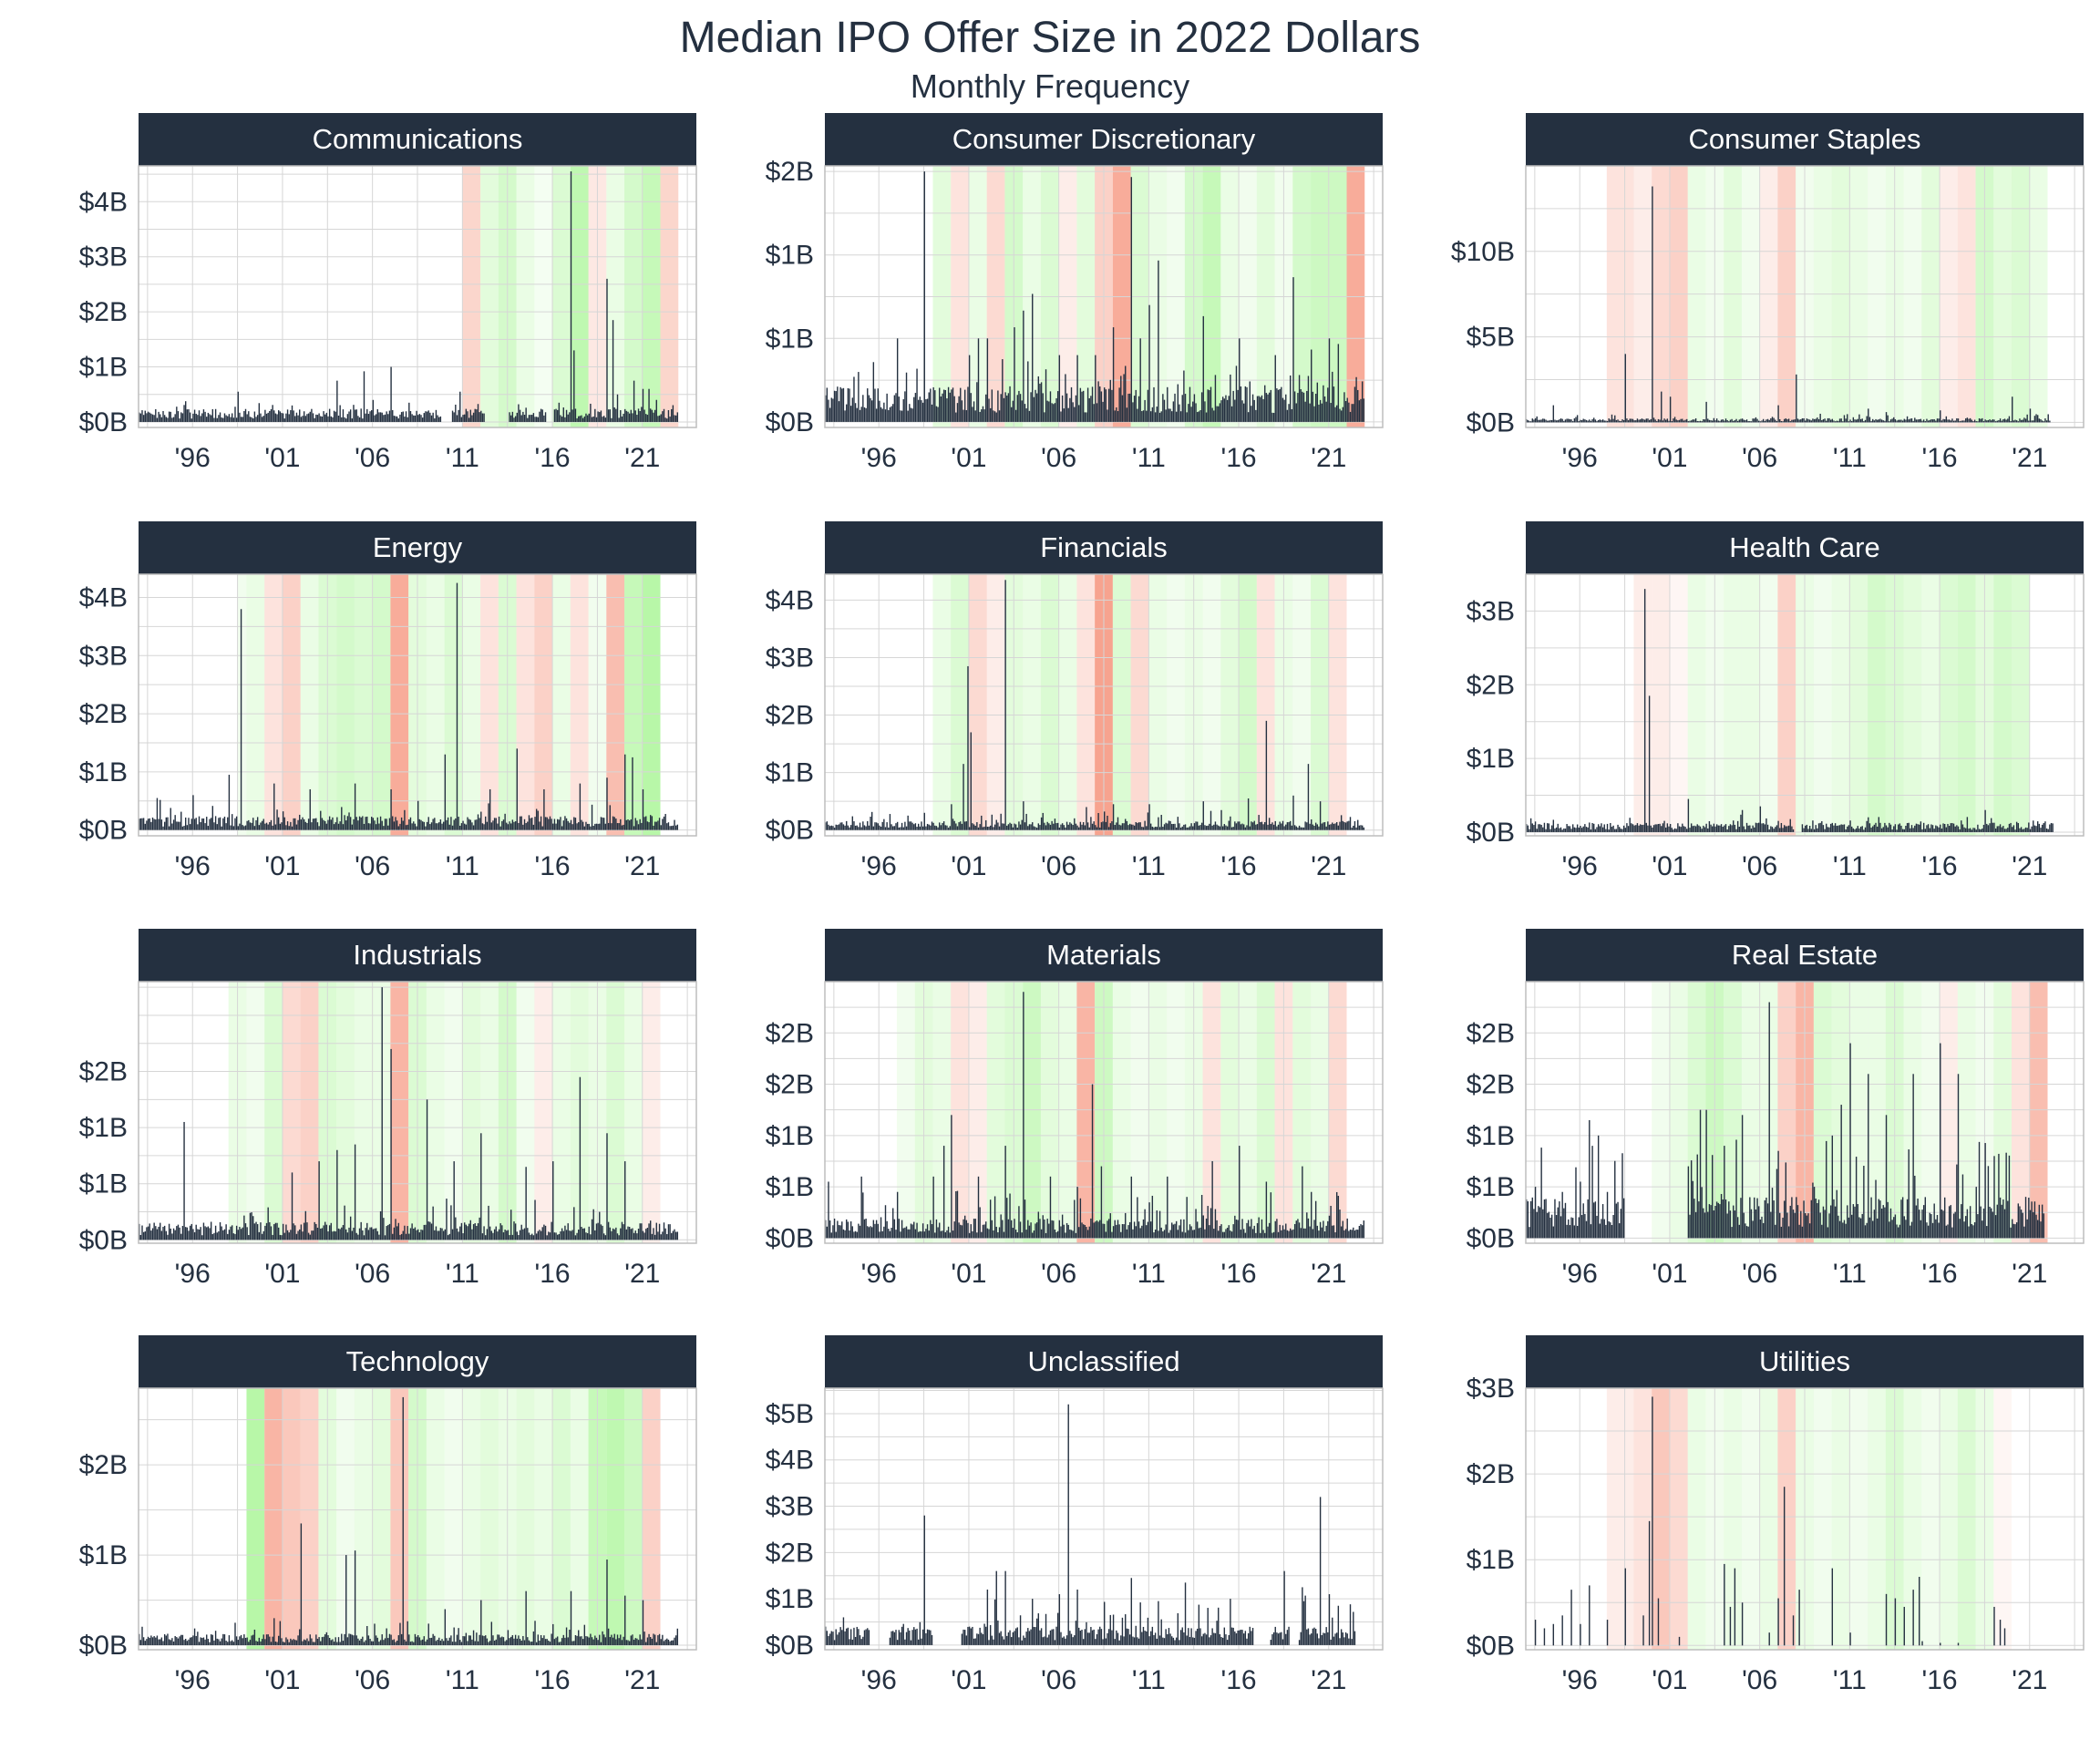 This screenshot has height=1750, width=2100. I want to click on y-tick-label: $0B, so click(1491, 422).